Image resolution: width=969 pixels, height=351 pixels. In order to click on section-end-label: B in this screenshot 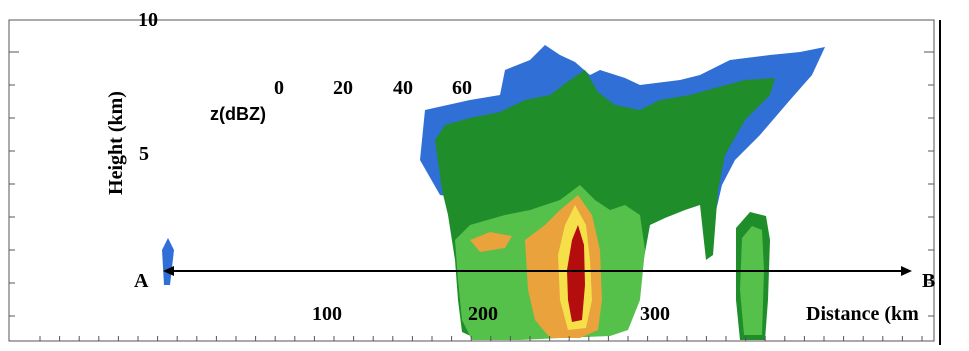, I will do `click(928, 281)`.